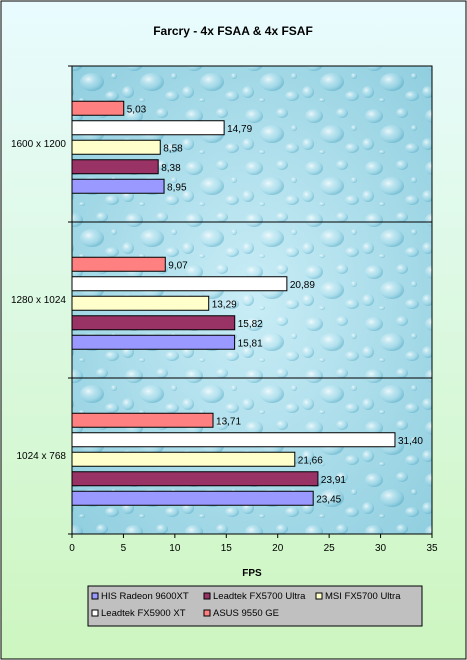  Describe the element at coordinates (177, 187) in the screenshot. I see `data-label: 8,95` at that location.